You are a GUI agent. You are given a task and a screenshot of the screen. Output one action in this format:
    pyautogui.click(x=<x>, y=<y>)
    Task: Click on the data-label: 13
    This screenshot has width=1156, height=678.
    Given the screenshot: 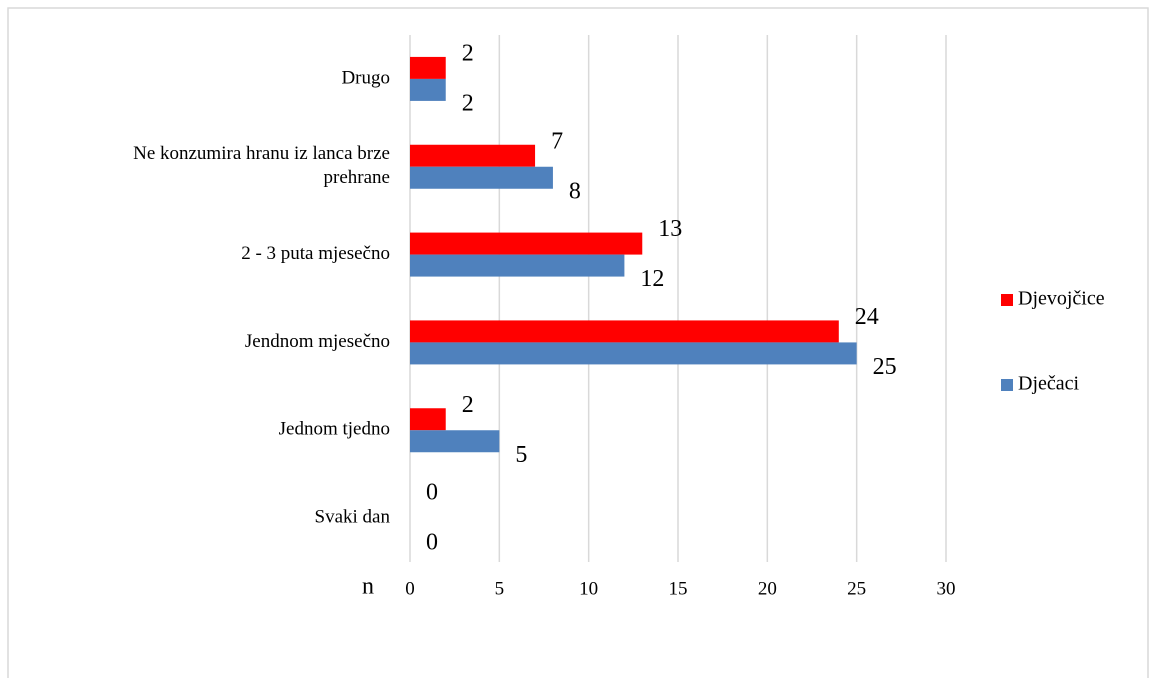 What is the action you would take?
    pyautogui.click(x=670, y=229)
    